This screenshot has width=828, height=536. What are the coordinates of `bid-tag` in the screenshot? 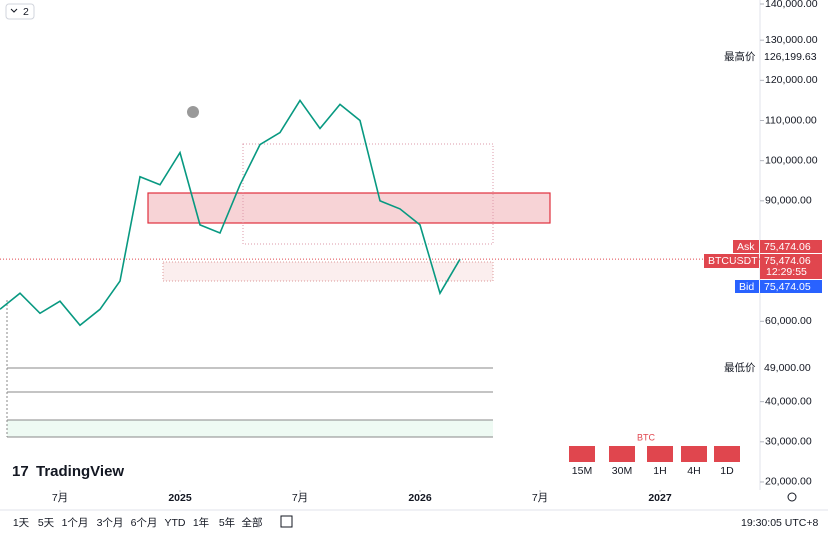 It's located at (747, 286).